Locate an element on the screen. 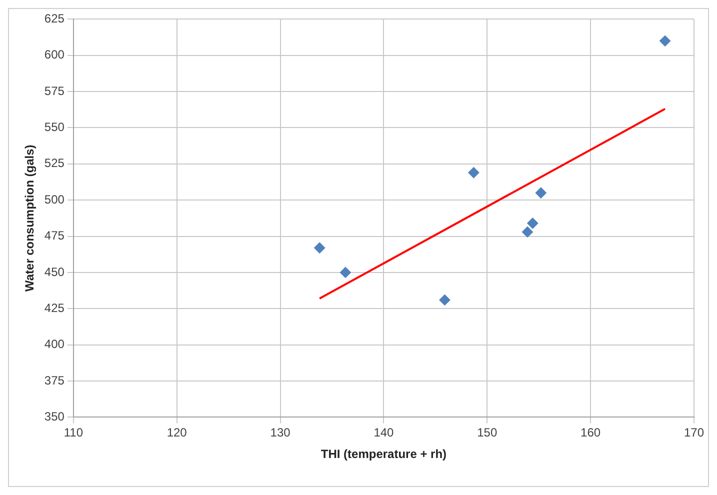 Image resolution: width=717 pixels, height=495 pixels. x-tick-label: 160 is located at coordinates (590, 433).